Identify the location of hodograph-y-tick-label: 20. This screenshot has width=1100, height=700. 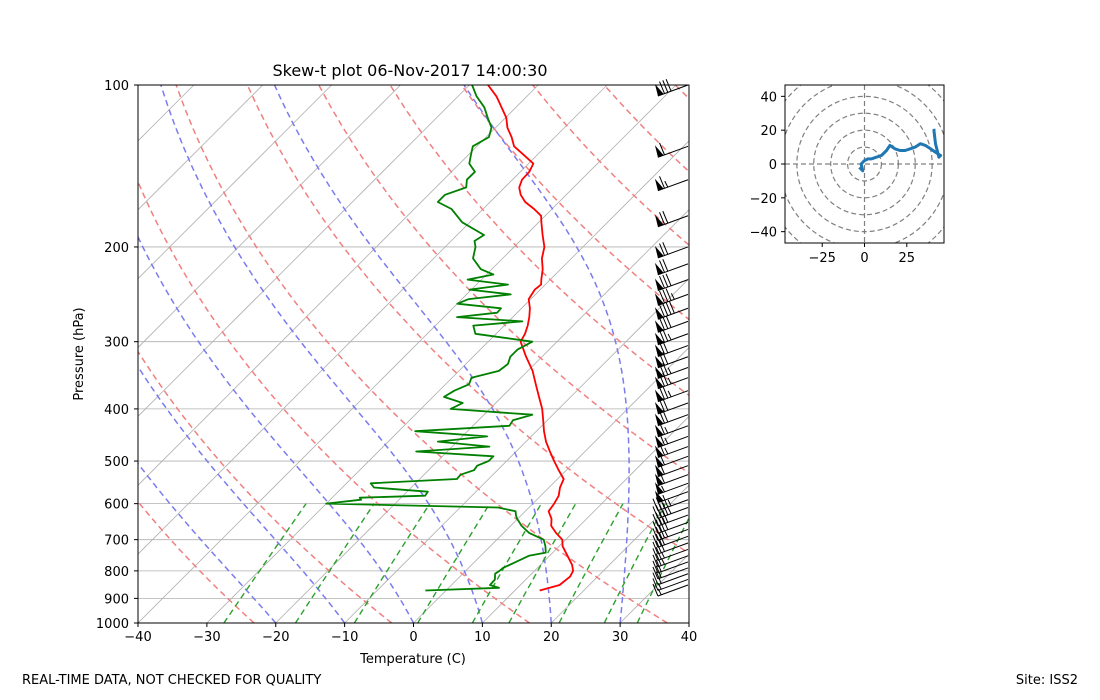
(768, 131).